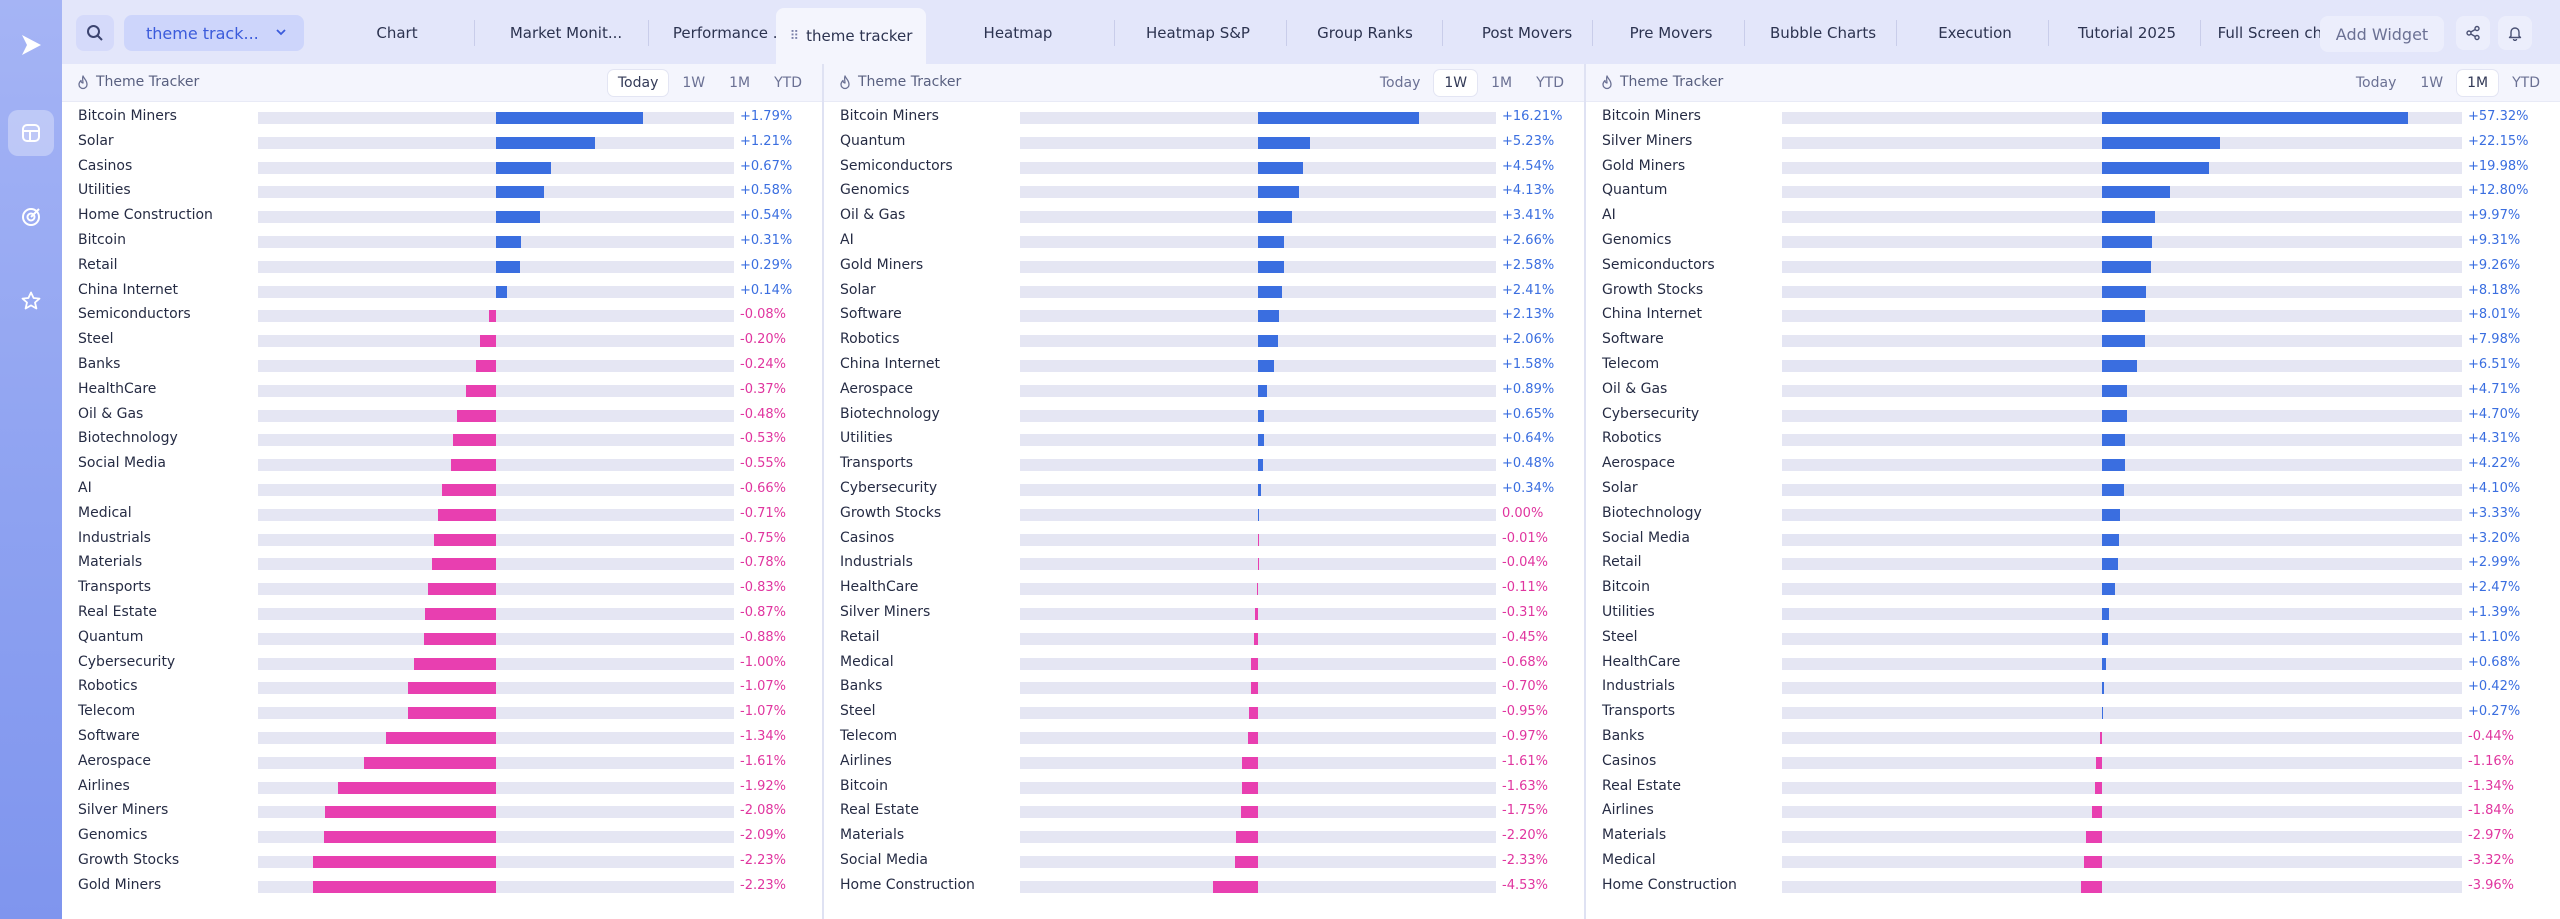  What do you see at coordinates (1204, 389) in the screenshot?
I see `theme-row: Aerospace +0.89%` at bounding box center [1204, 389].